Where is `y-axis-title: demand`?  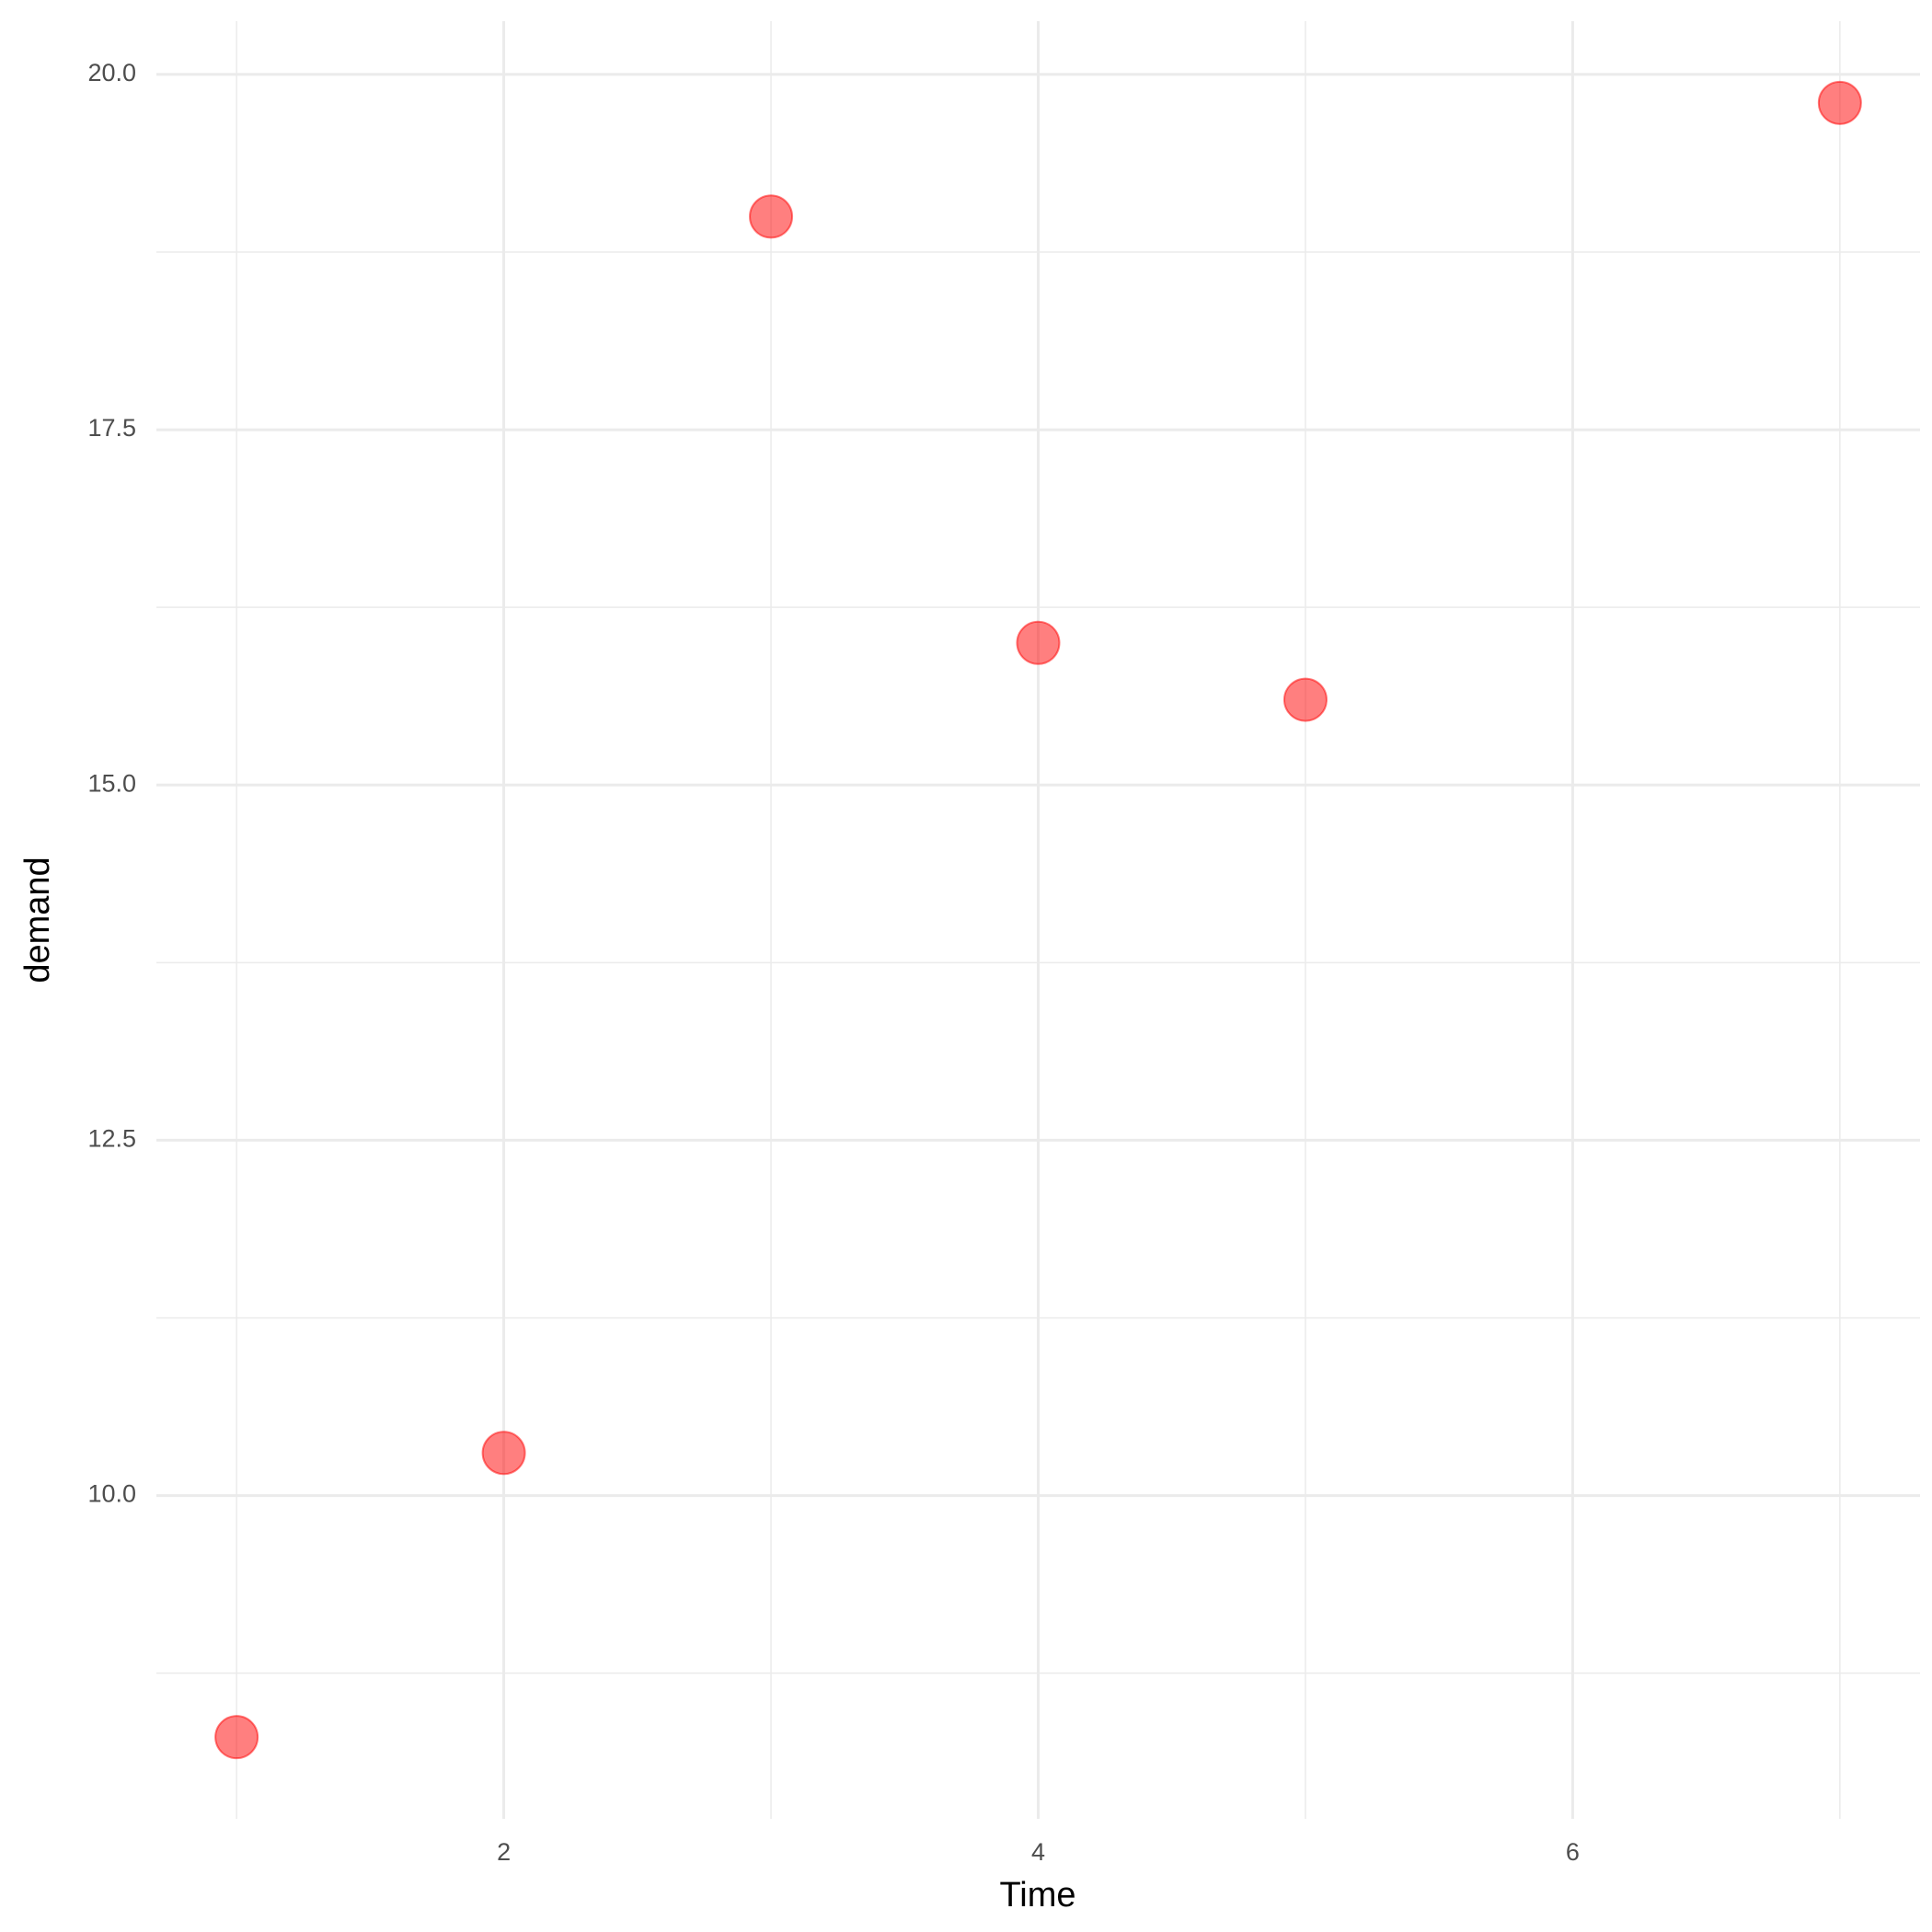
y-axis-title: demand is located at coordinates (37, 920).